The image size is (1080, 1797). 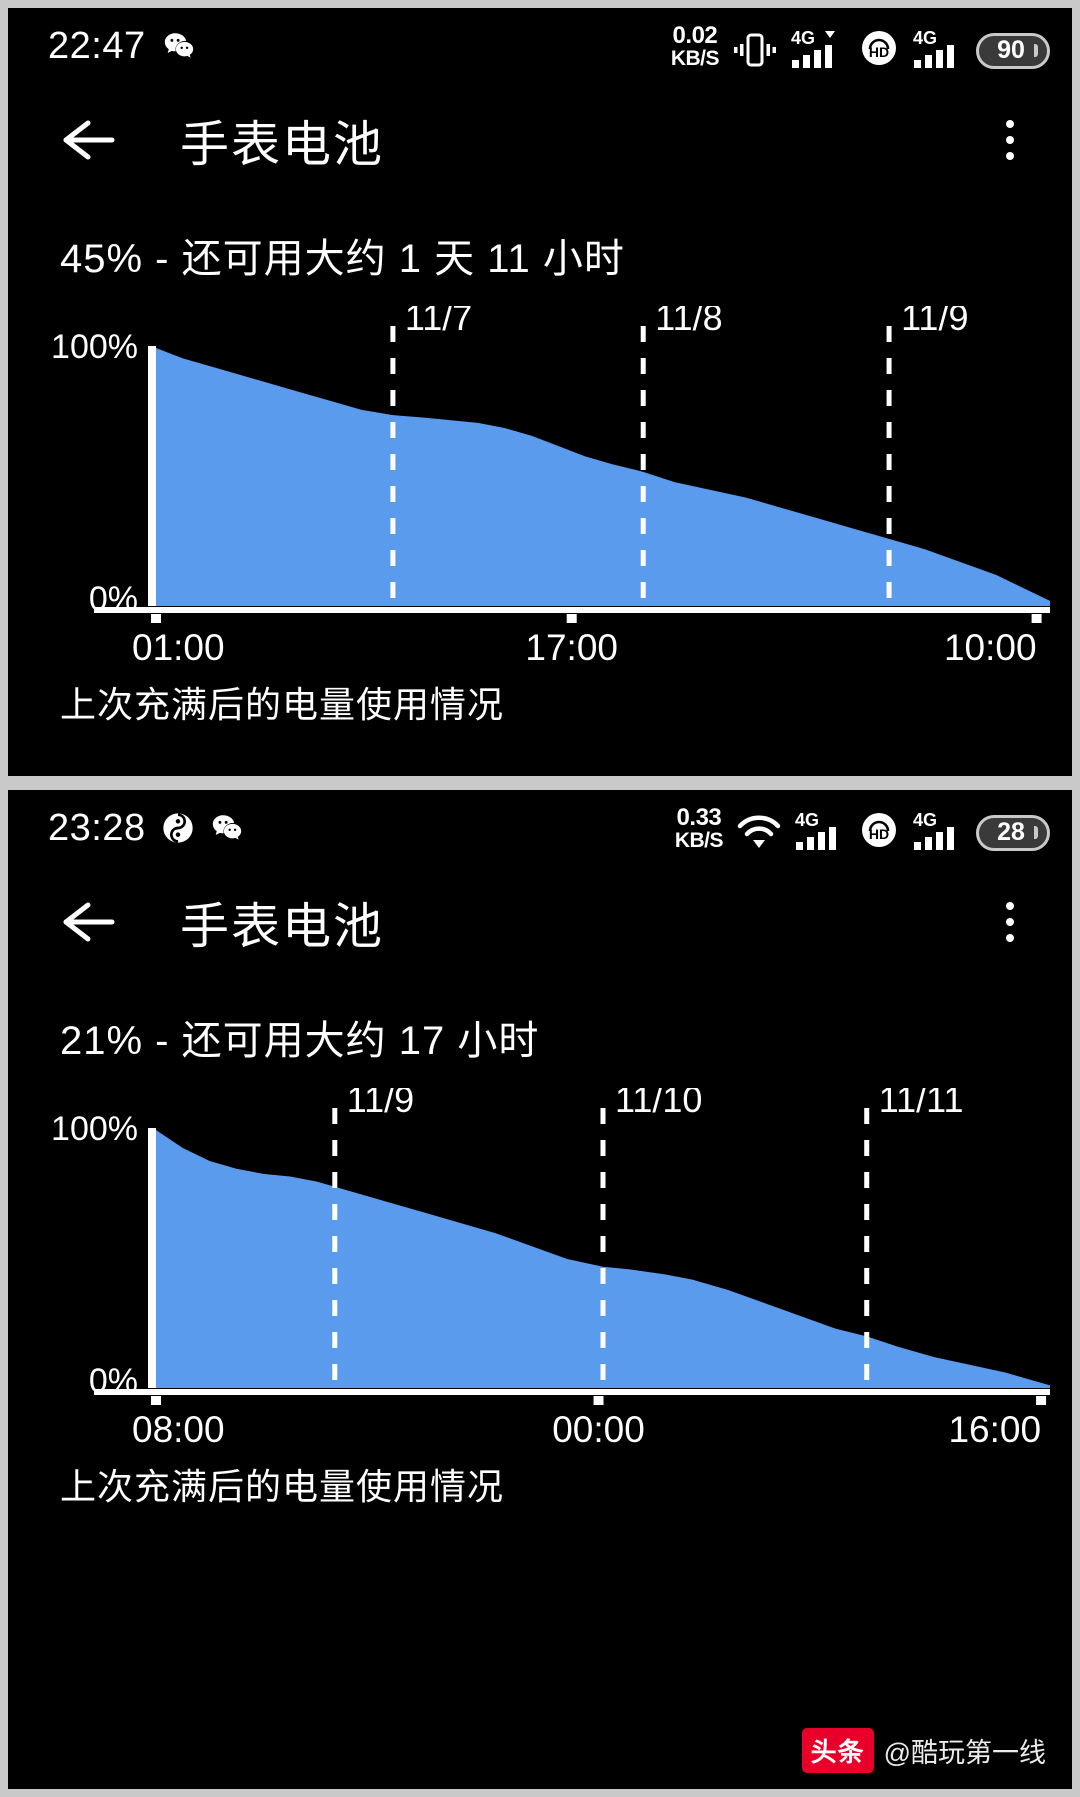 I want to click on svg-text: 00:00, so click(x=598, y=1429).